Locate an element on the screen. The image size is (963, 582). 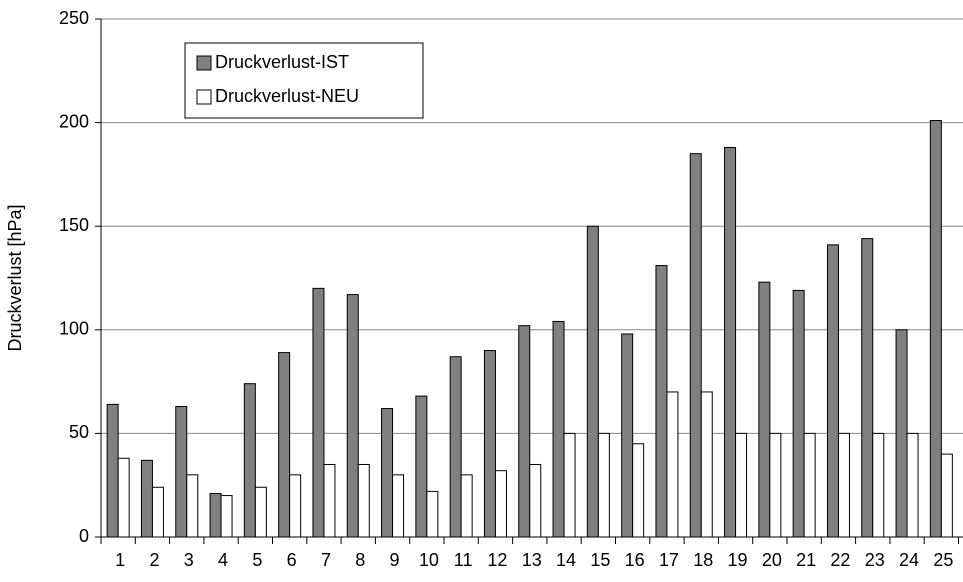
y-tick-label: 50 is located at coordinates (79, 432).